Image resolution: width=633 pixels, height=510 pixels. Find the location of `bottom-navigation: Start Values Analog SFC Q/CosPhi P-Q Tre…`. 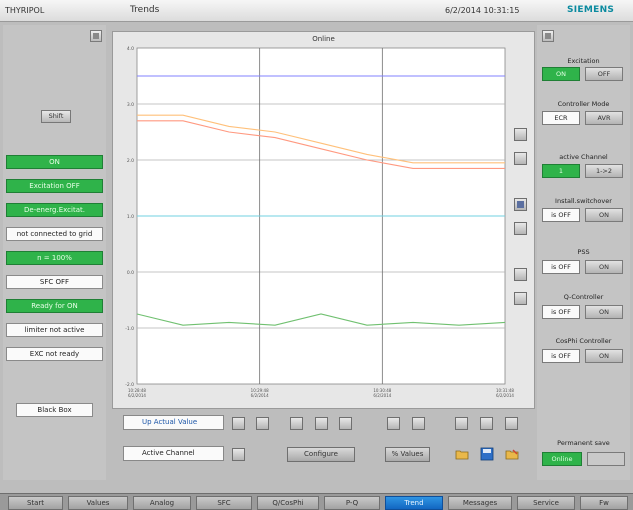

bottom-navigation: Start Values Analog SFC Q/CosPhi P-Q Tre… is located at coordinates (316, 501).